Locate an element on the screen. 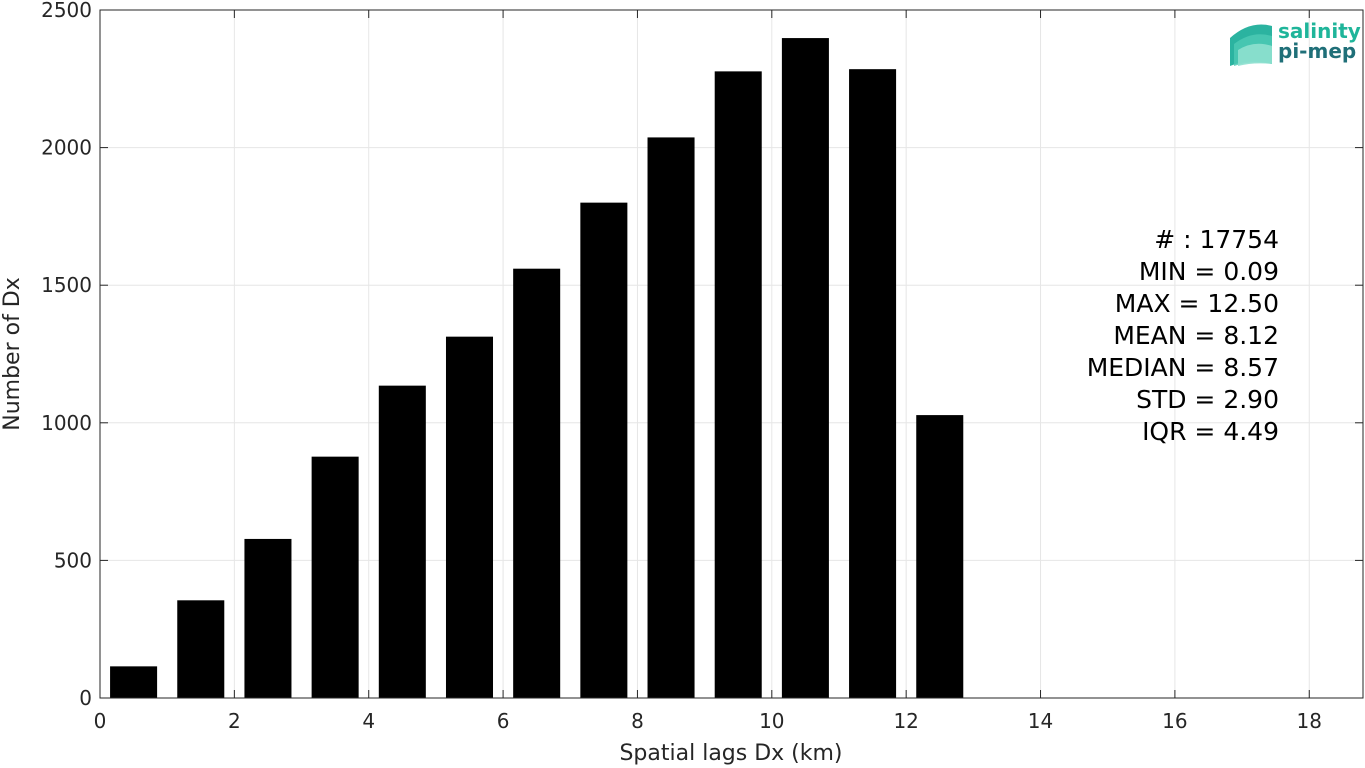 Image resolution: width=1365 pixels, height=768 pixels. y-tick-label: 0 is located at coordinates (85, 698).